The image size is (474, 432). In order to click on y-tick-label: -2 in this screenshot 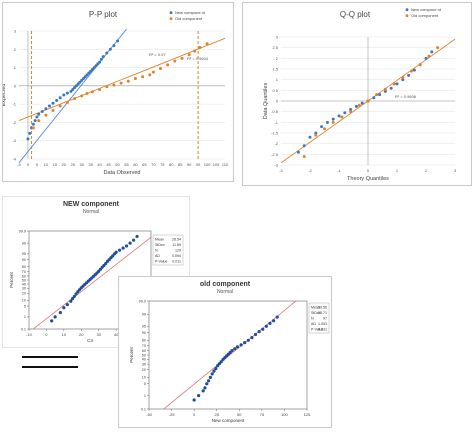, I will do `click(276, 143)`.